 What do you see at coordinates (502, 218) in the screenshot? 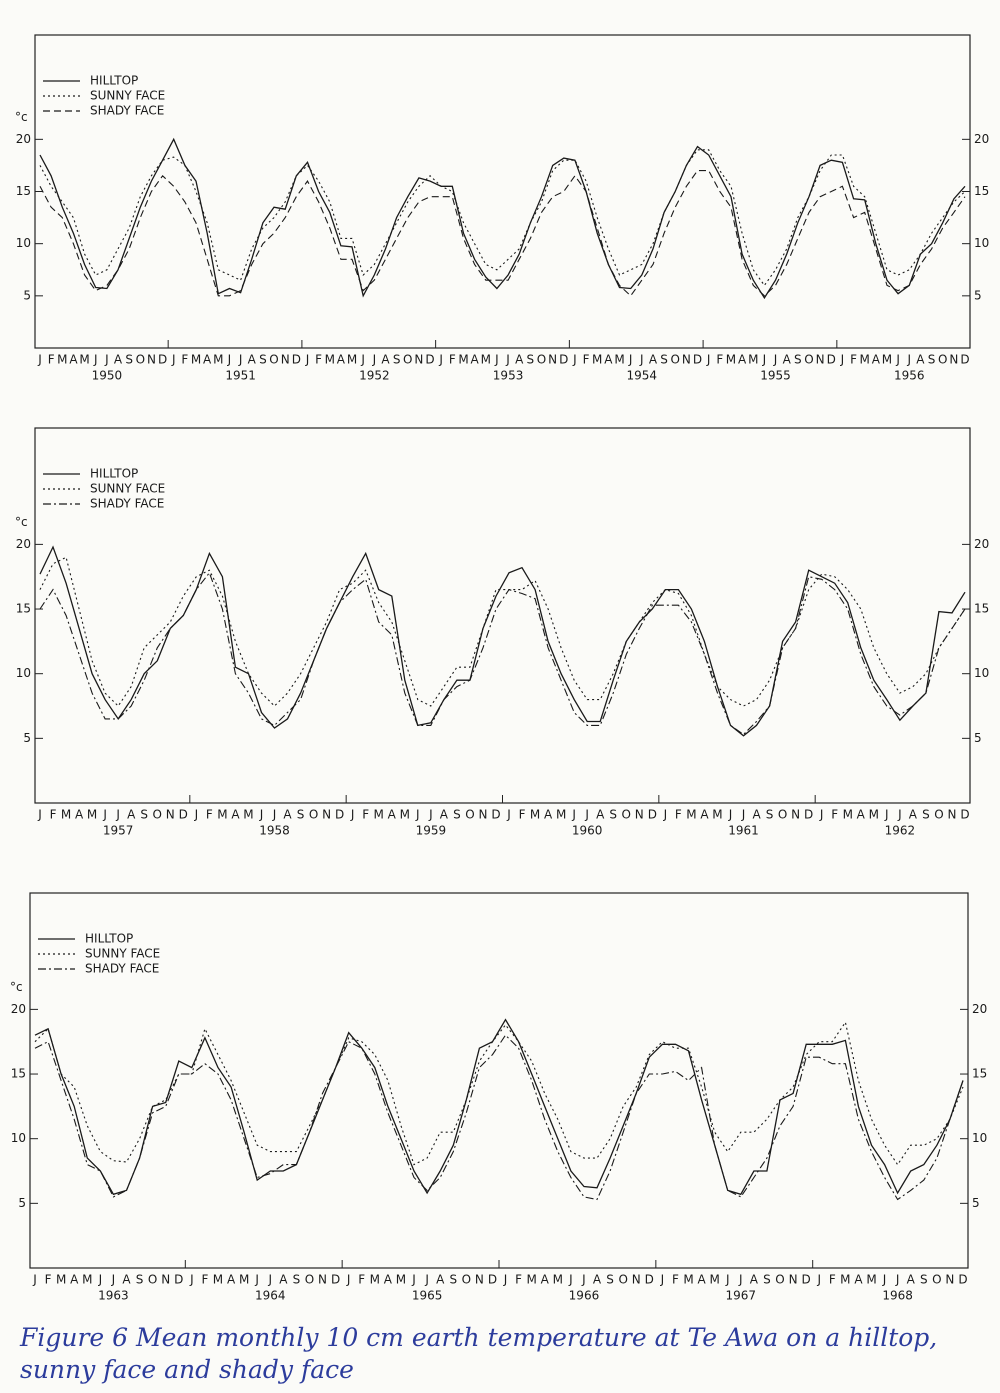
I see `series-line` at bounding box center [502, 218].